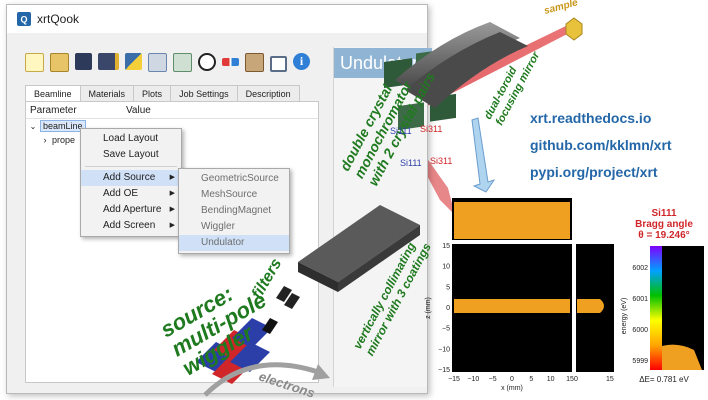 Image resolution: width=708 pixels, height=400 pixels. What do you see at coordinates (172, 140) in the screenshot?
I see `tree-row-properties: › prope` at bounding box center [172, 140].